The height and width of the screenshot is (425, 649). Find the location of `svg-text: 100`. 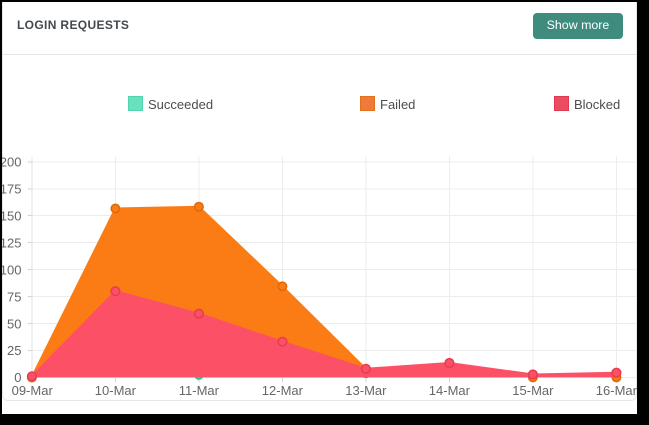

svg-text: 100 is located at coordinates (11, 269).